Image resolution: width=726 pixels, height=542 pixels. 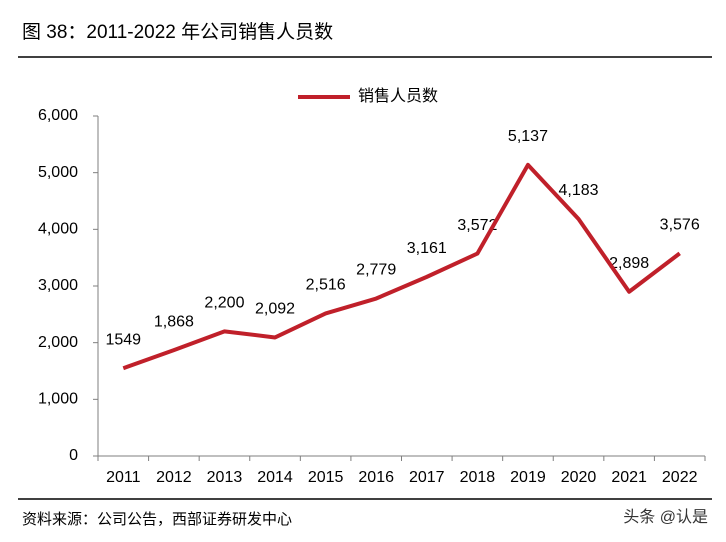 What do you see at coordinates (326, 477) in the screenshot?
I see `x-tick-label: 2015` at bounding box center [326, 477].